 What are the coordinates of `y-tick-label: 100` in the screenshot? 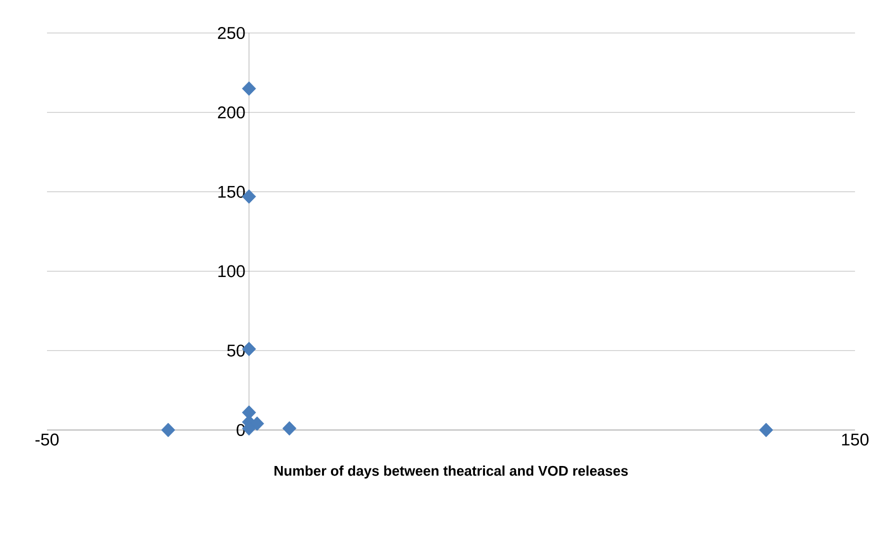 It's located at (231, 271).